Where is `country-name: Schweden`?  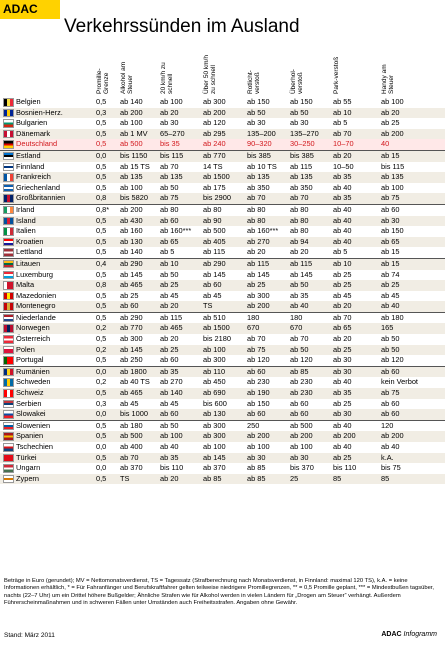 country-name: Schweden is located at coordinates (33, 382).